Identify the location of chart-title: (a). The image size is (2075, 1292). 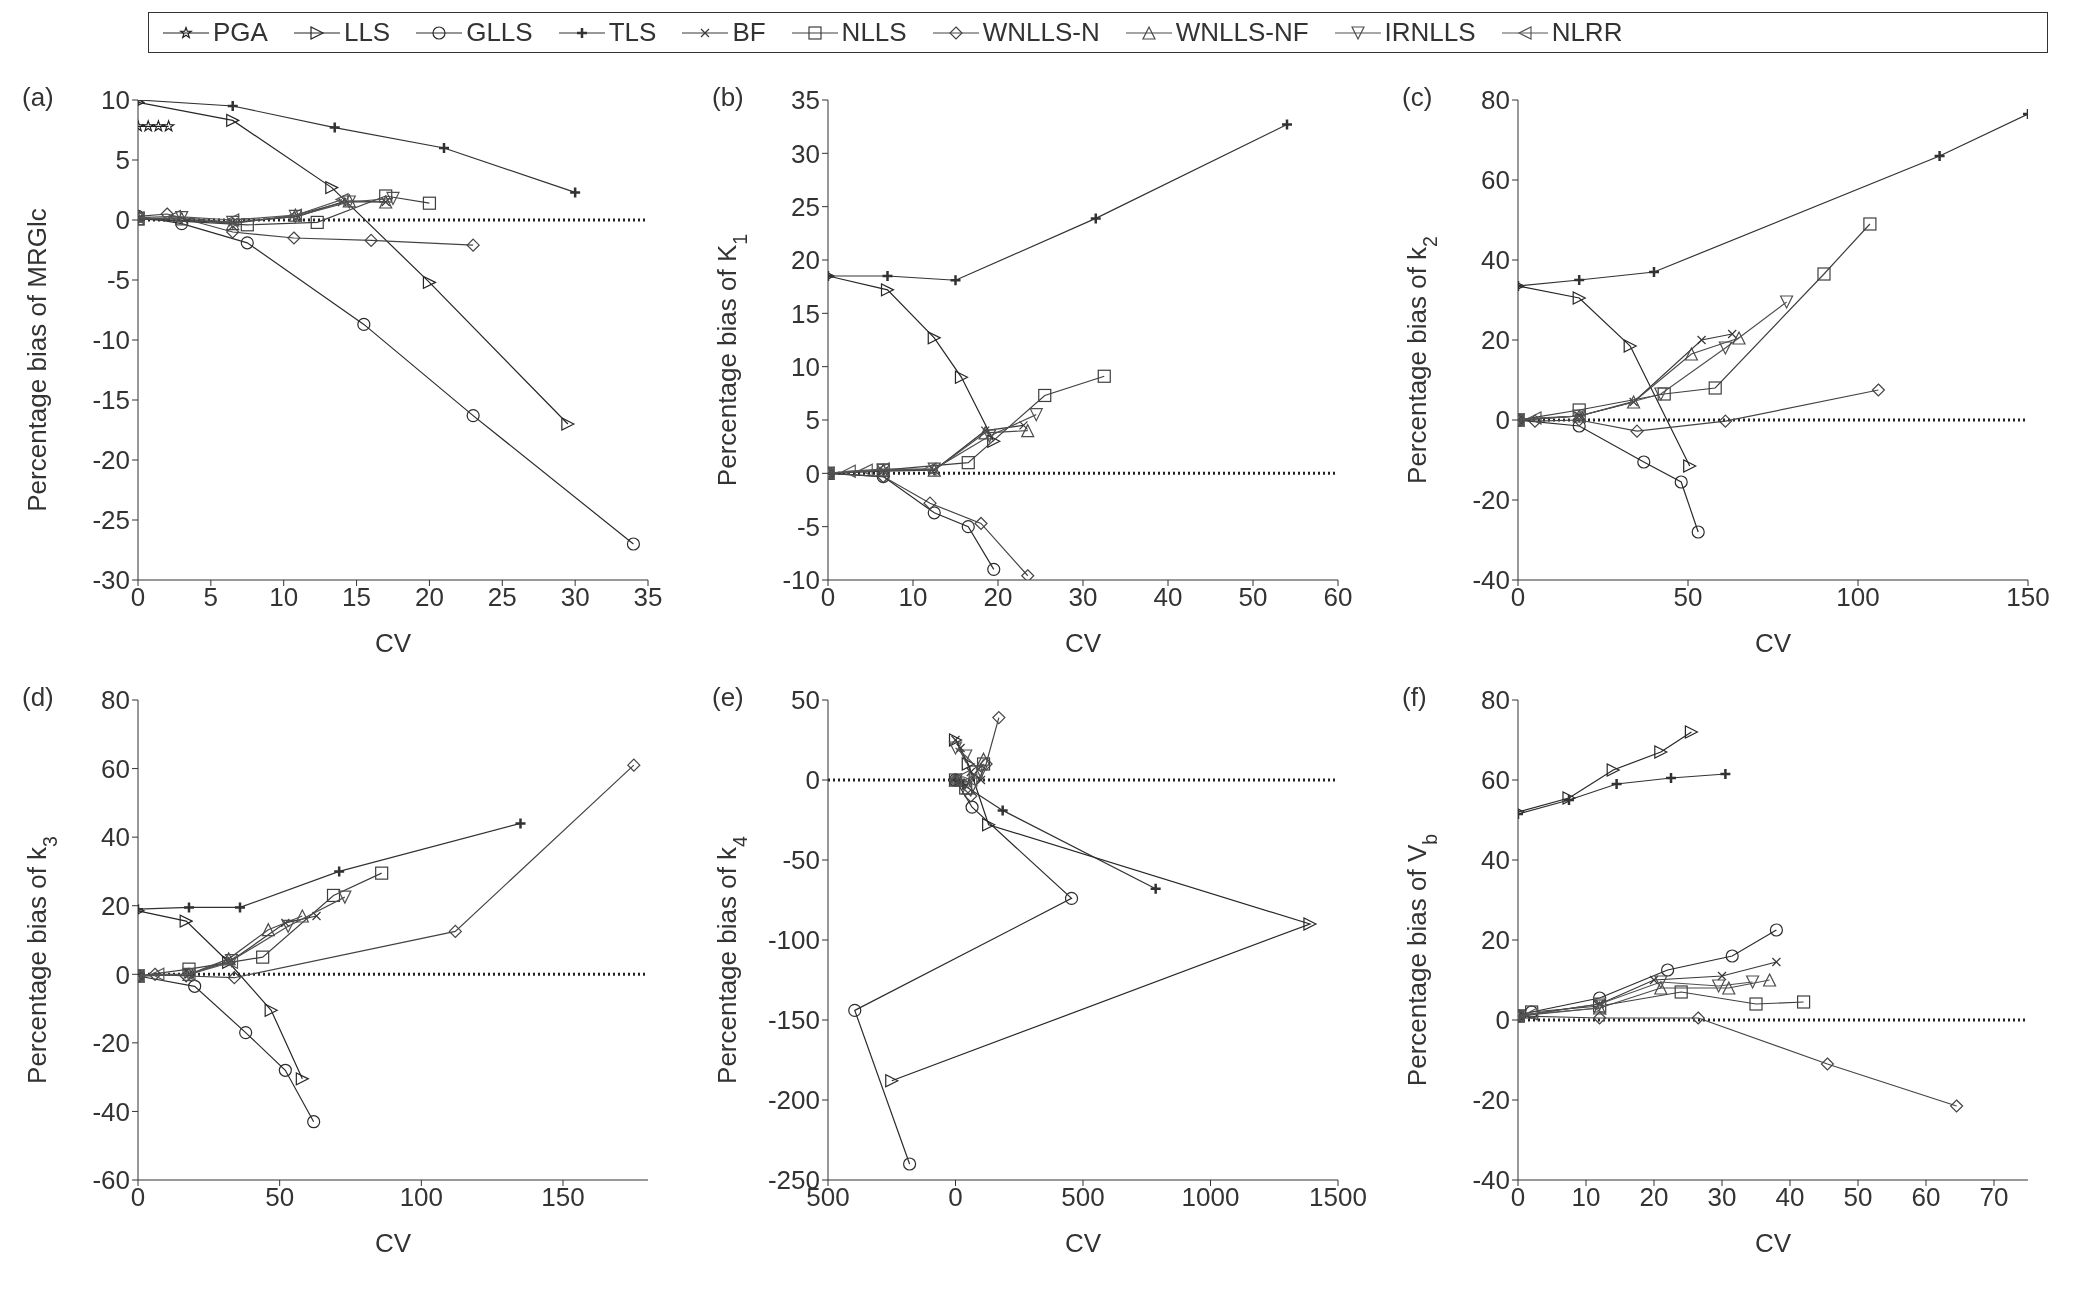
(38, 97).